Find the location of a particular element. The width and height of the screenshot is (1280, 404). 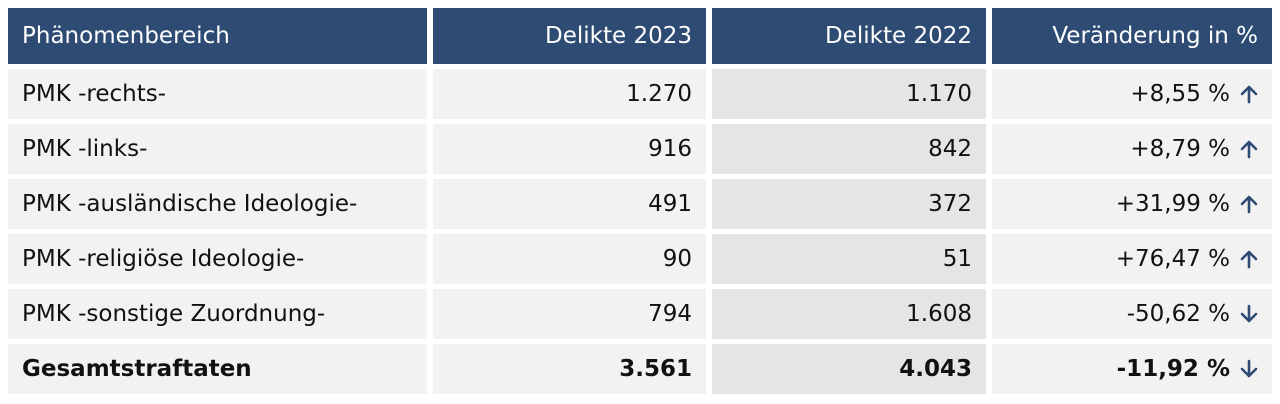

table-cell: Delikte 2023 is located at coordinates (569, 36).